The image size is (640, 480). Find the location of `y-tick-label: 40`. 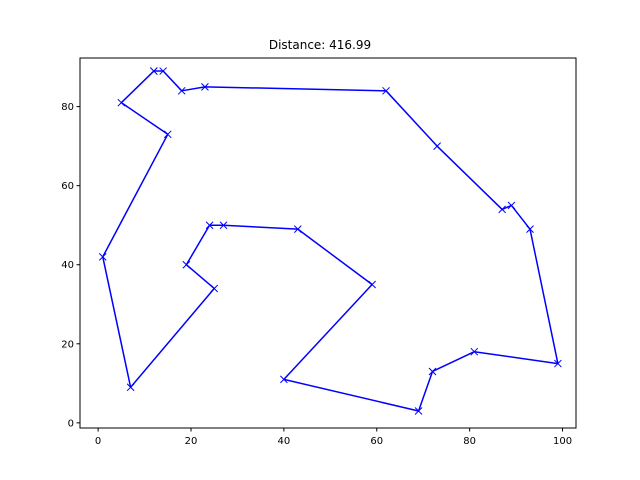

y-tick-label: 40 is located at coordinates (67, 265).